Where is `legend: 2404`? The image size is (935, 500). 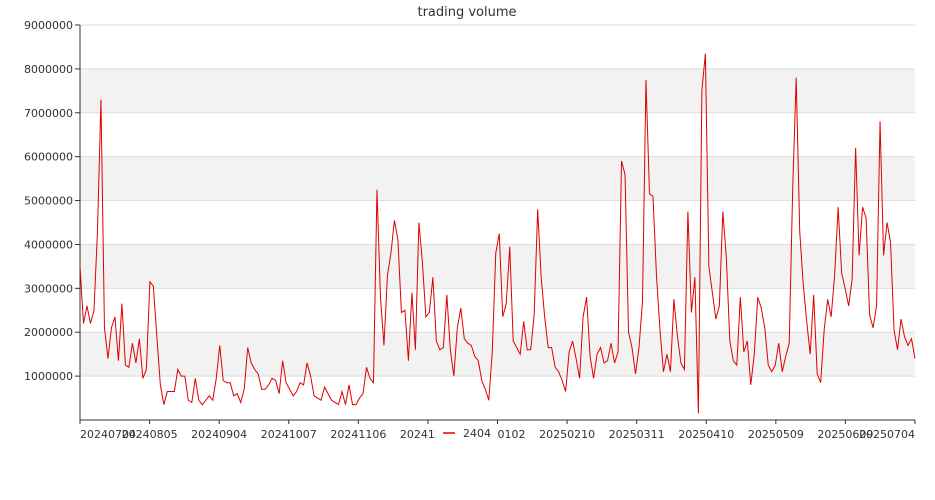
legend: 2404 is located at coordinates (467, 432).